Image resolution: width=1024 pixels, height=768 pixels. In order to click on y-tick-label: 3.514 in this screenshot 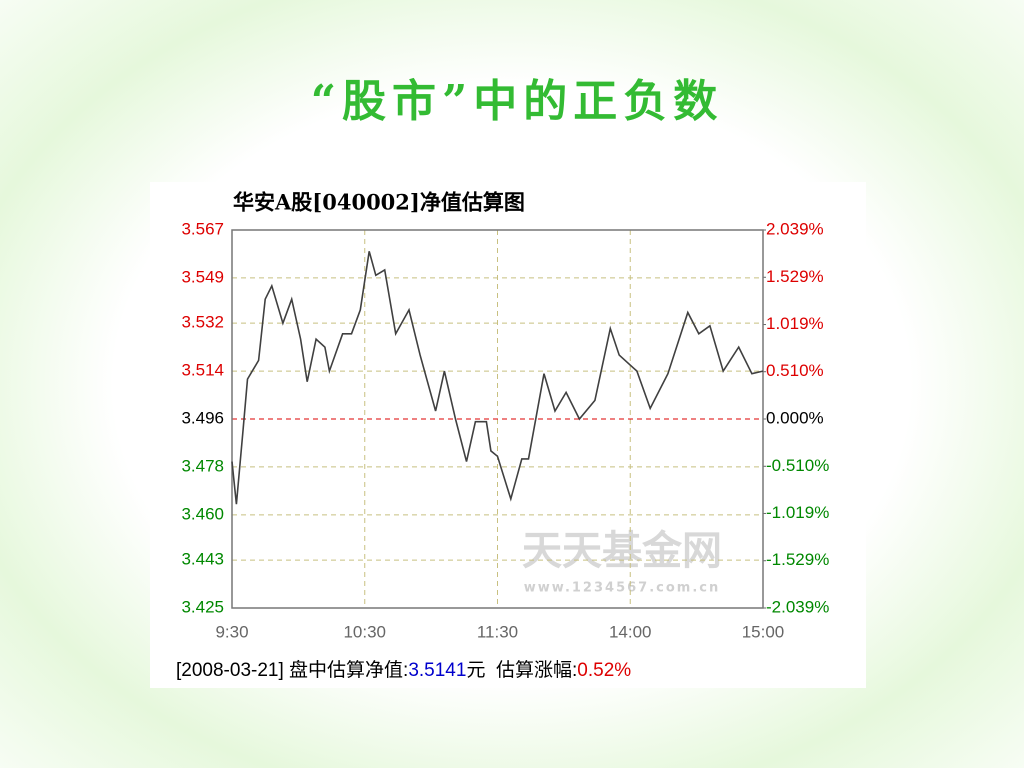, I will do `click(202, 370)`.